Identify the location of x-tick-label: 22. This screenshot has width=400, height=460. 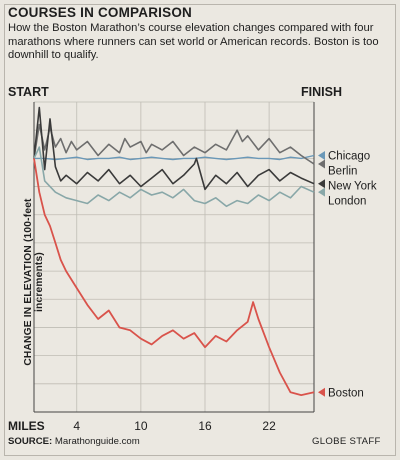
(269, 426).